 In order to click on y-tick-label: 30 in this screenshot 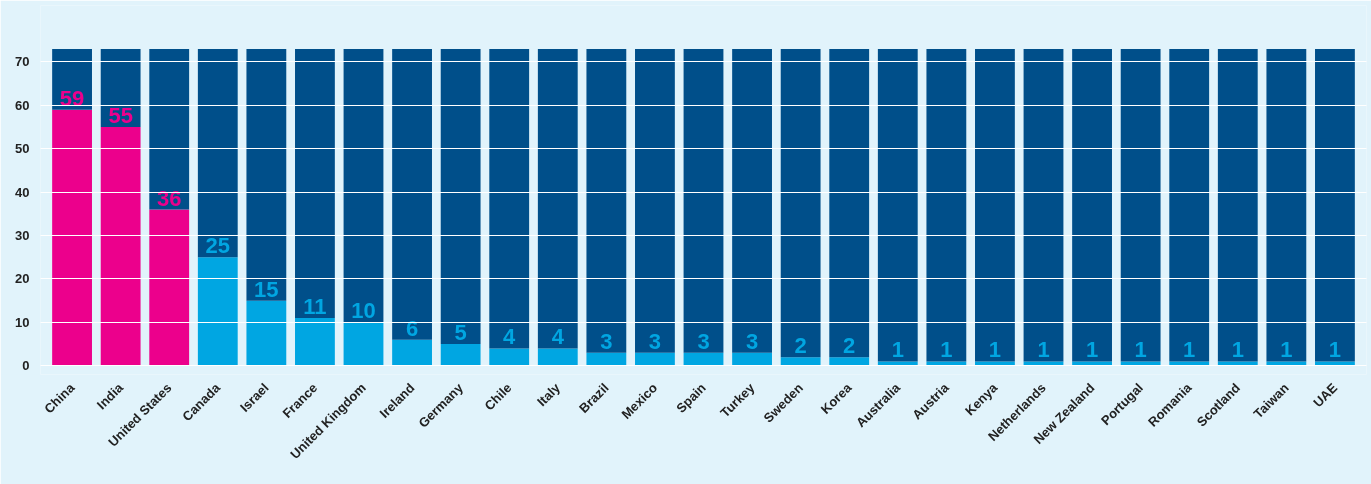, I will do `click(22, 236)`.